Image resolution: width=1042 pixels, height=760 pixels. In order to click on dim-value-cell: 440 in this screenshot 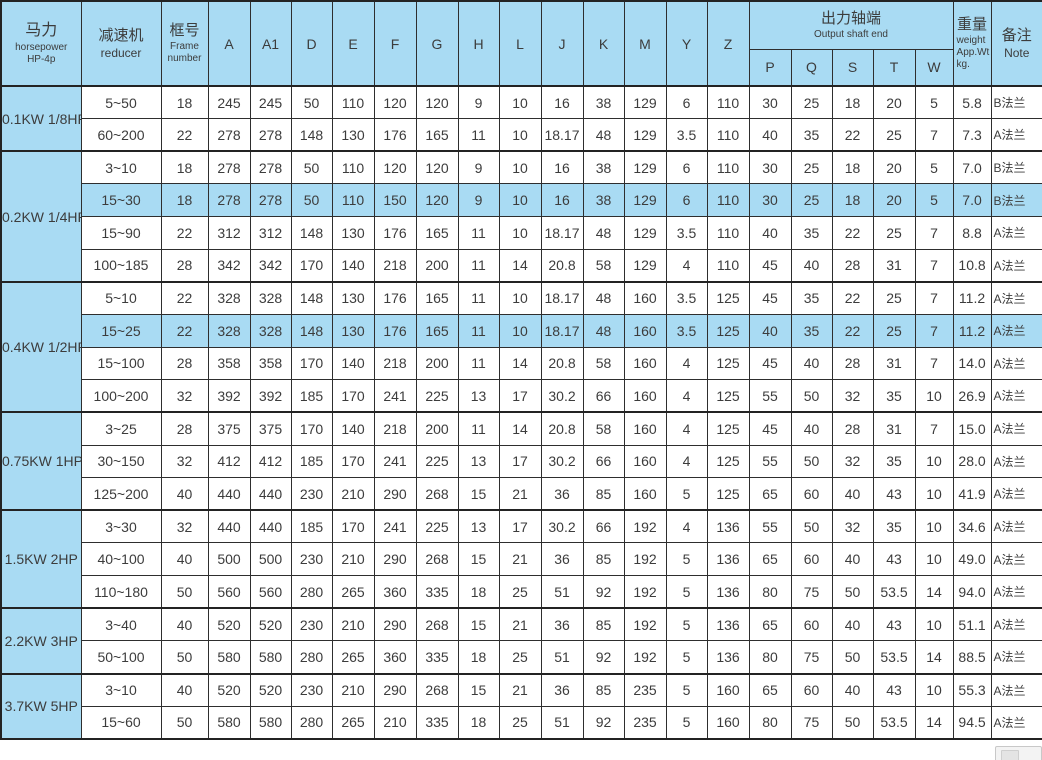, I will do `click(229, 526)`.